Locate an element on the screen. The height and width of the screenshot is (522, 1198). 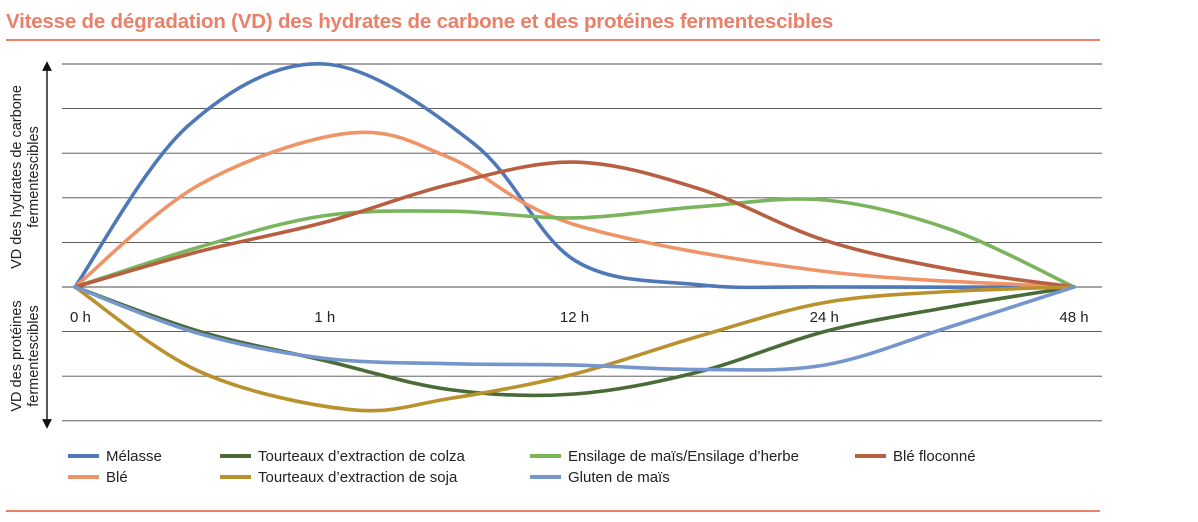
legend-label: Tourteaux d’extraction de soja is located at coordinates (358, 477).